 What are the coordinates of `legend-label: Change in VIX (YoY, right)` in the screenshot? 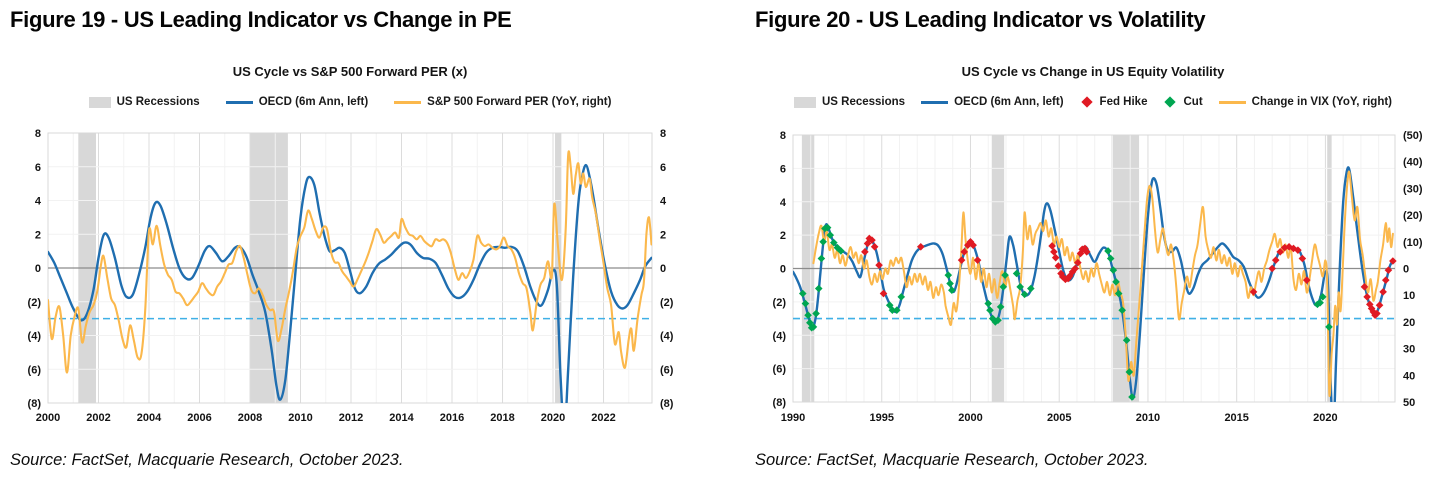 It's located at (1322, 102).